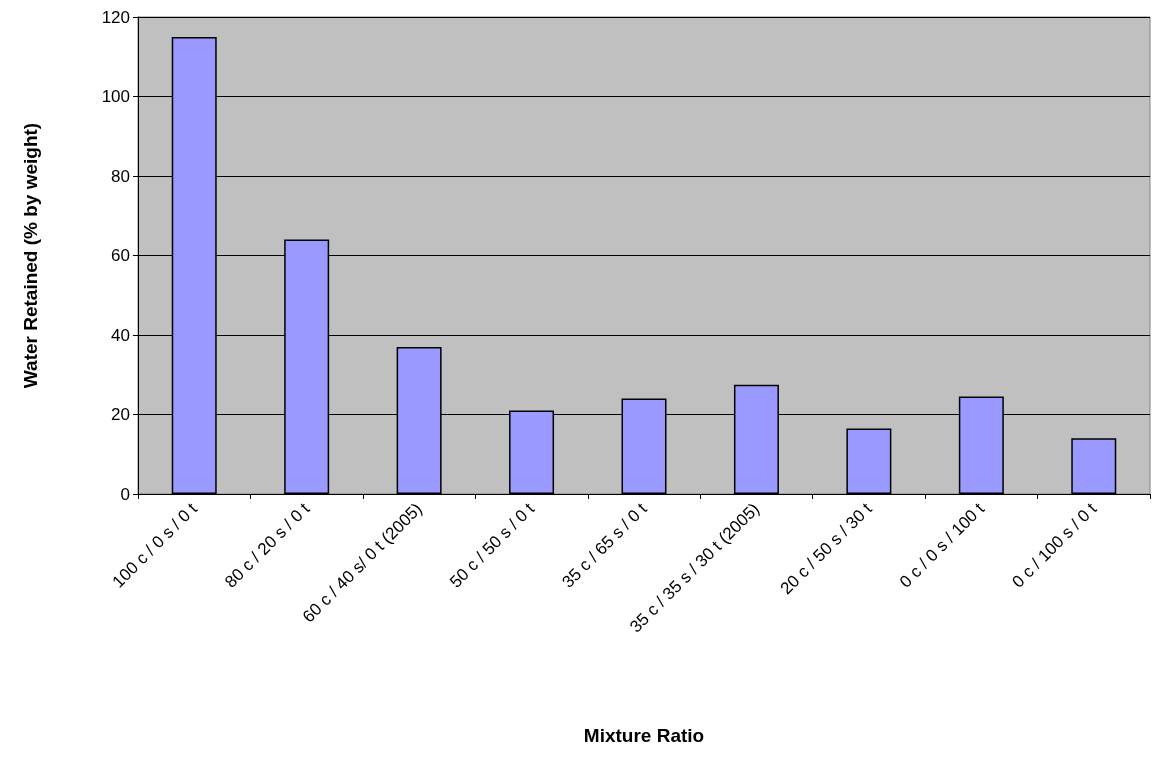 This screenshot has height=765, width=1168. Describe the element at coordinates (942, 545) in the screenshot. I see `x-tick-label: 0 c / 0 s / 100 t` at that location.